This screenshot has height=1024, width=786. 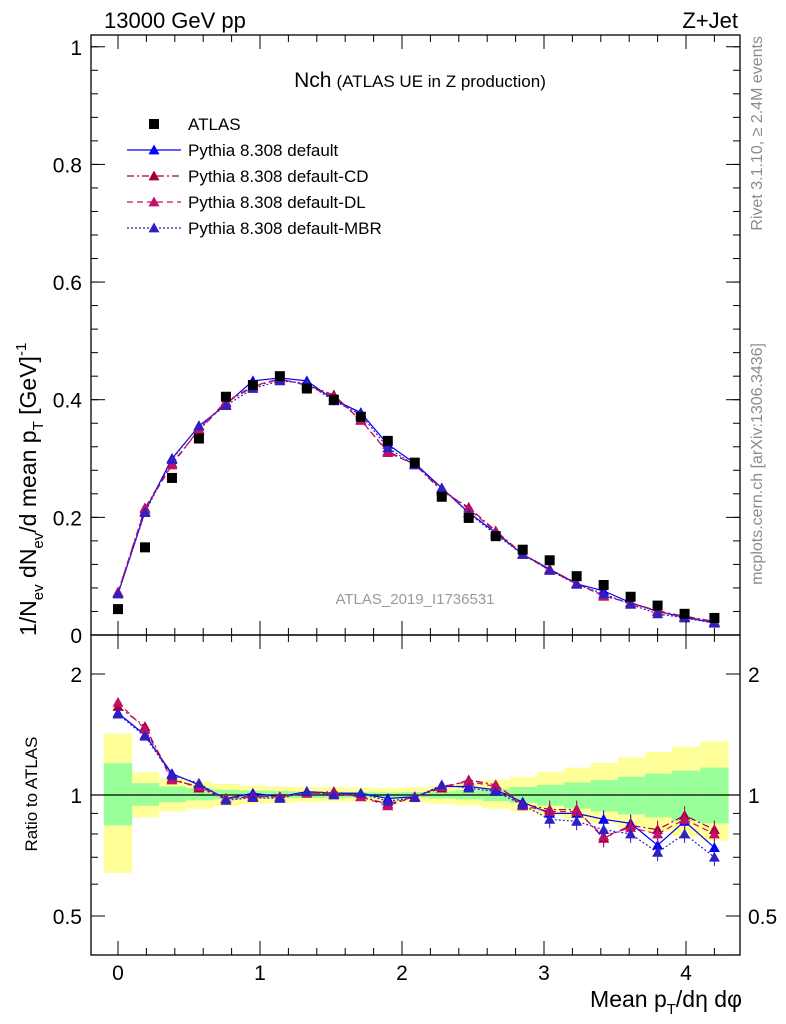 I want to click on ratio-bands, so click(x=415, y=803).